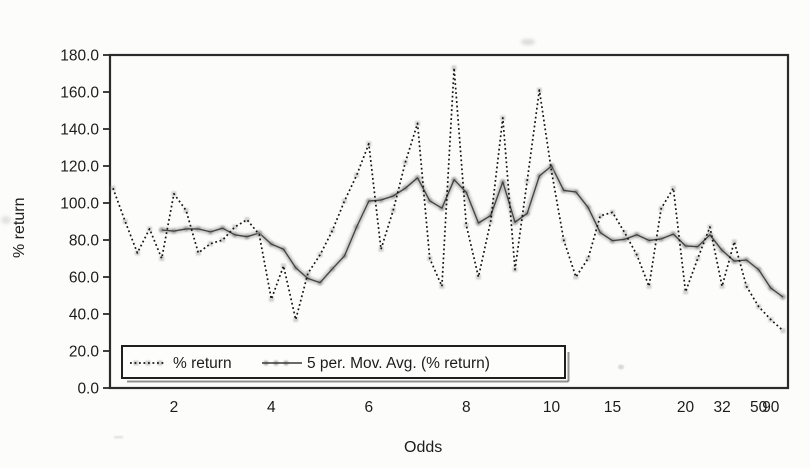  What do you see at coordinates (79, 56) in the screenshot?
I see `y-tick-label: 180.0` at bounding box center [79, 56].